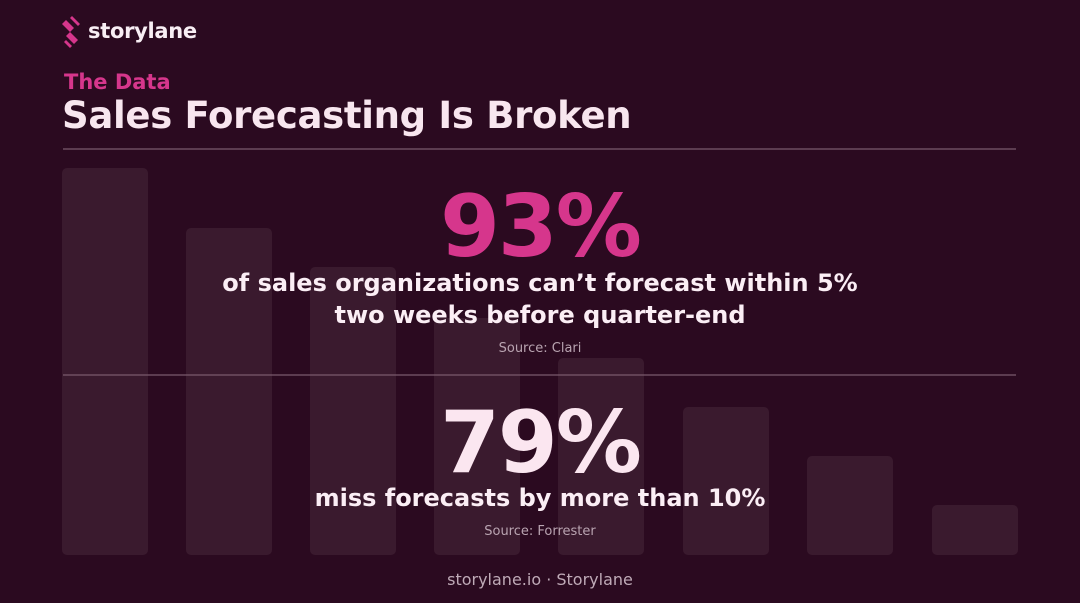 This screenshot has width=1080, height=603. I want to click on brand: storylane, so click(142, 31).